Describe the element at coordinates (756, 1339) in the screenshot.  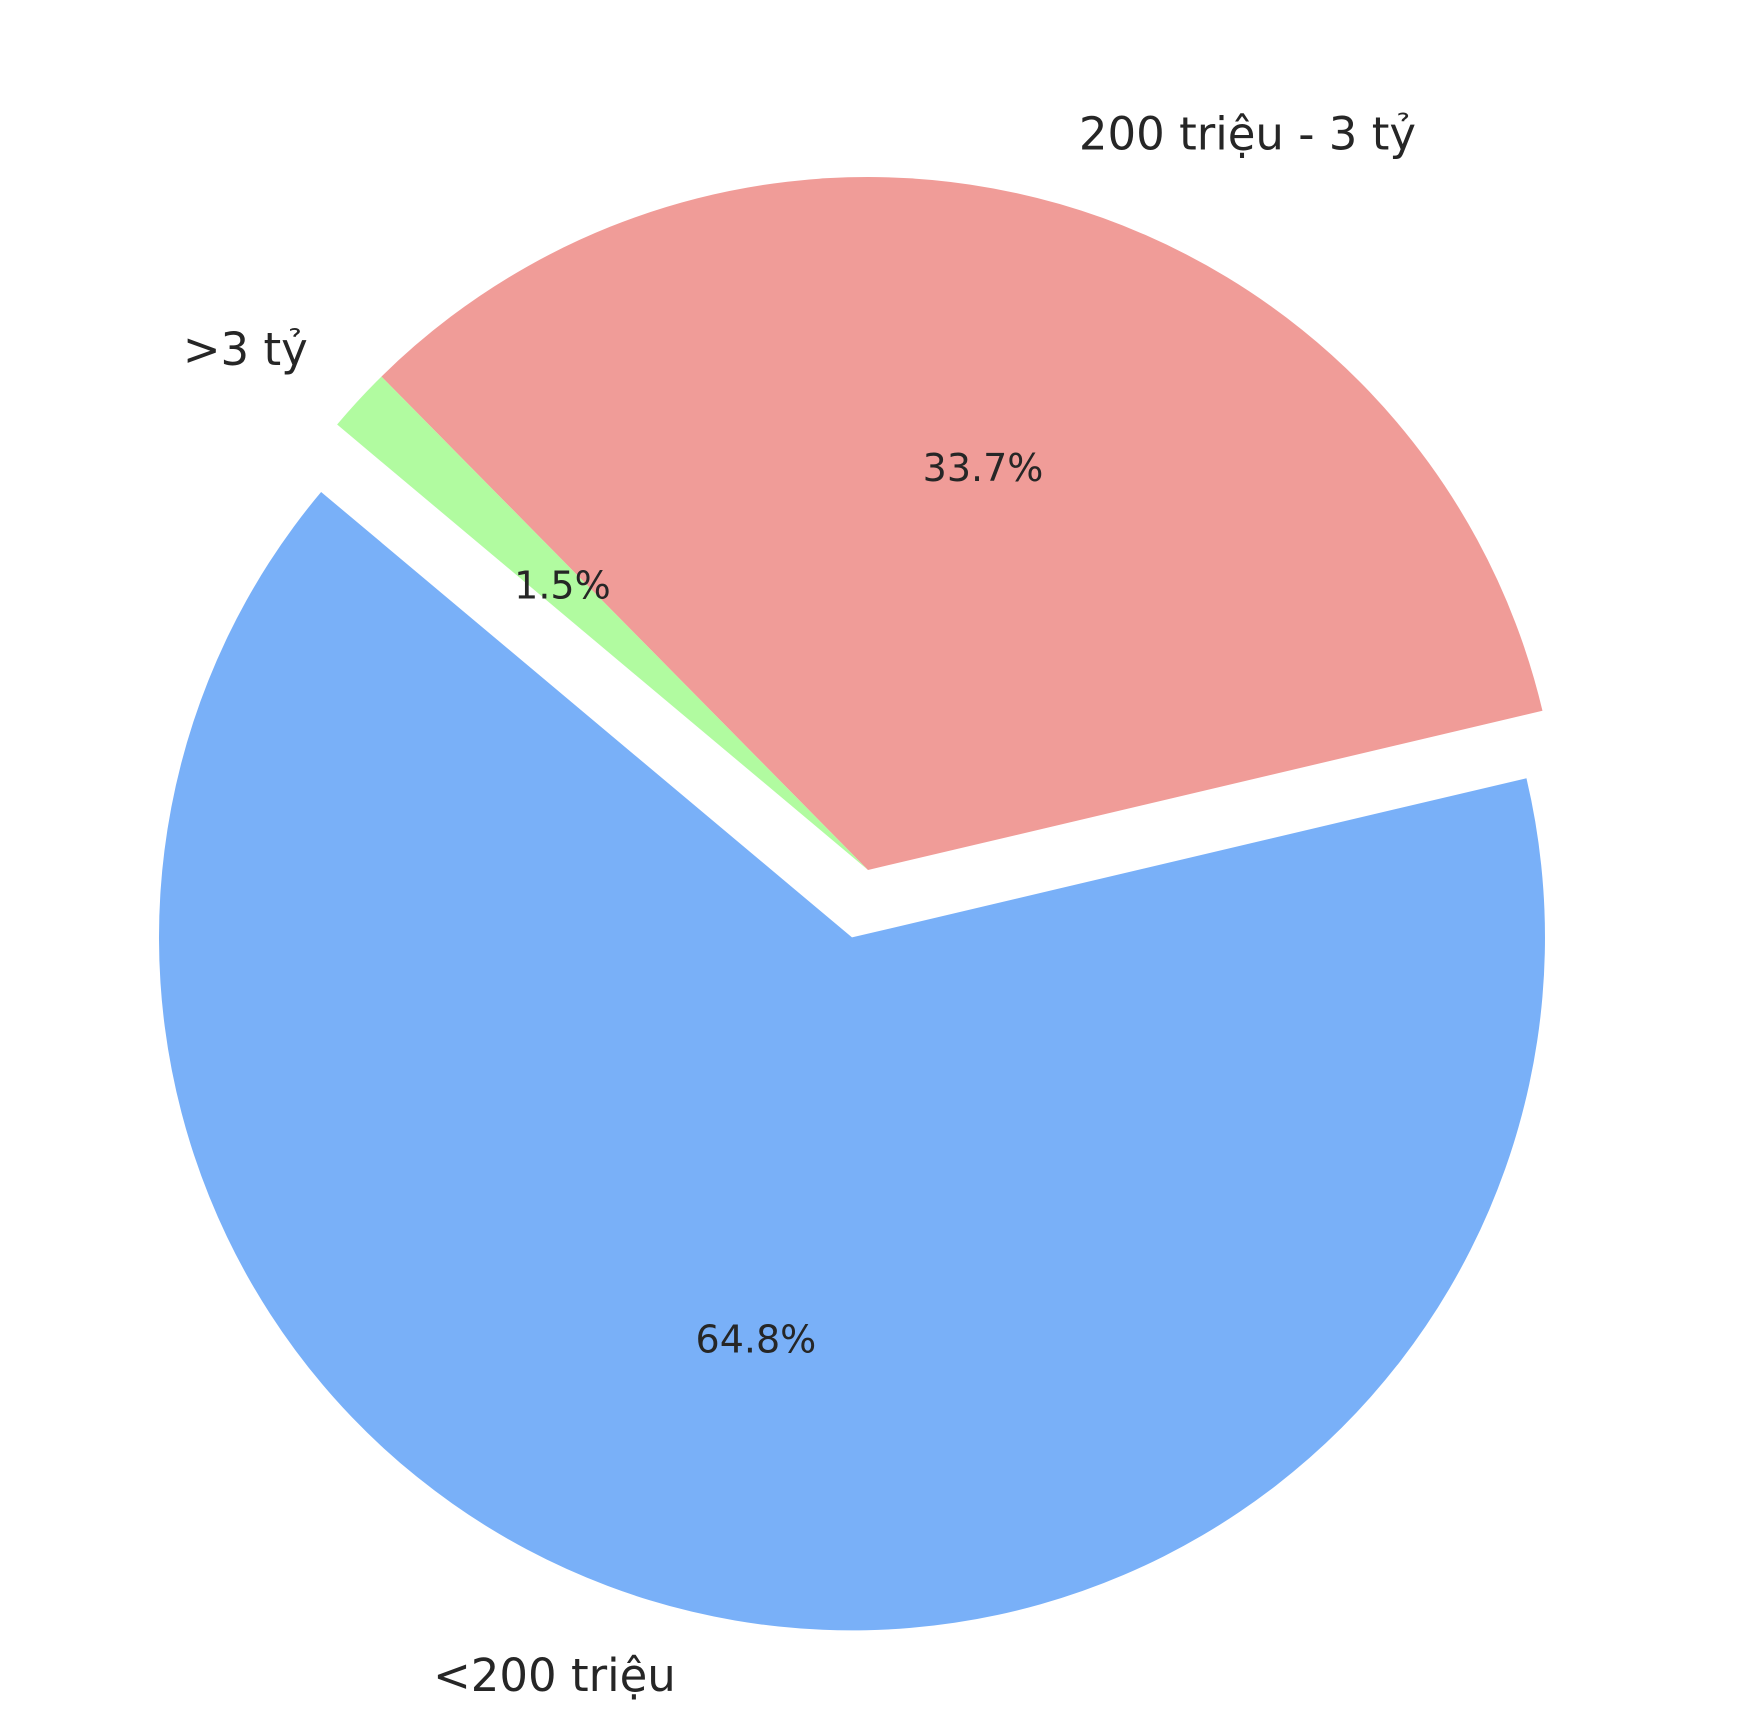
I see `pct-label: 64.8%` at that location.